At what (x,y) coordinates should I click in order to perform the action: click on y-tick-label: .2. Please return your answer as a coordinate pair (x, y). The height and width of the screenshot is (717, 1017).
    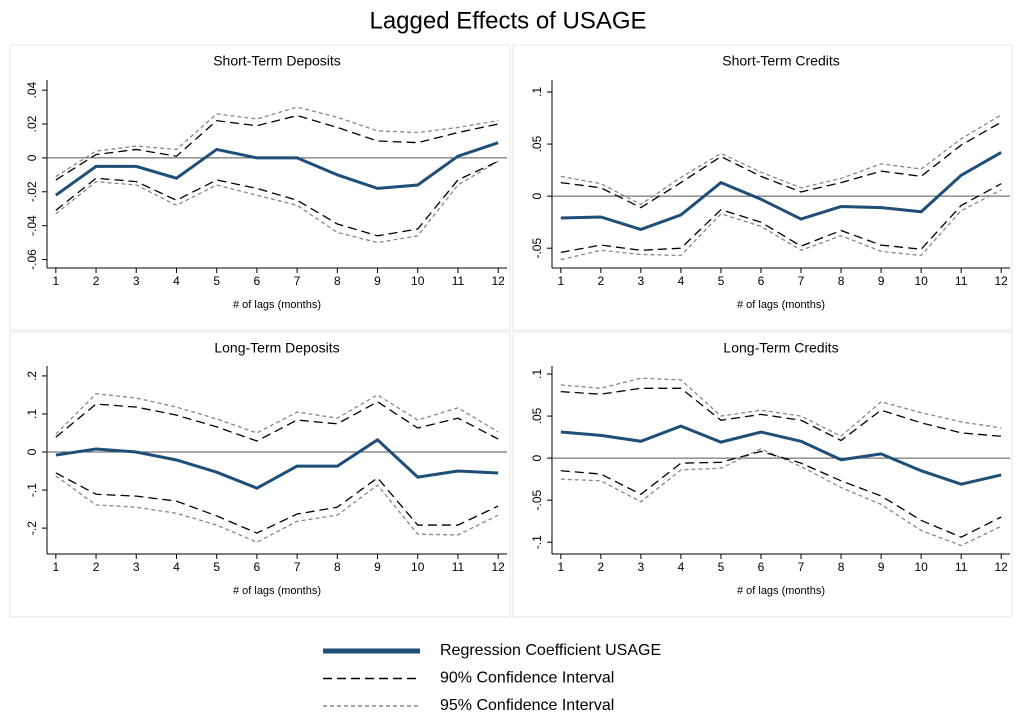
    Looking at the image, I should click on (32, 376).